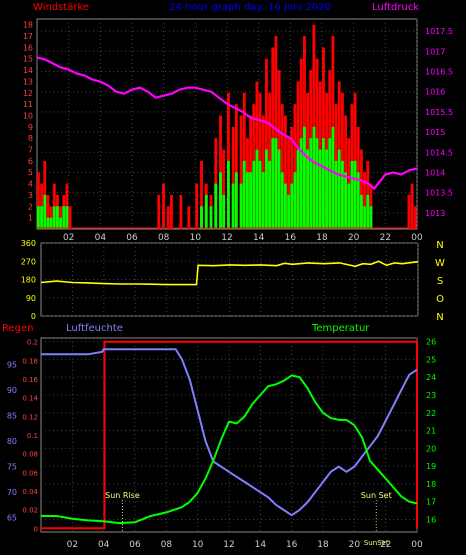  I want to click on wind-y-tick: 14, so click(28, 70).